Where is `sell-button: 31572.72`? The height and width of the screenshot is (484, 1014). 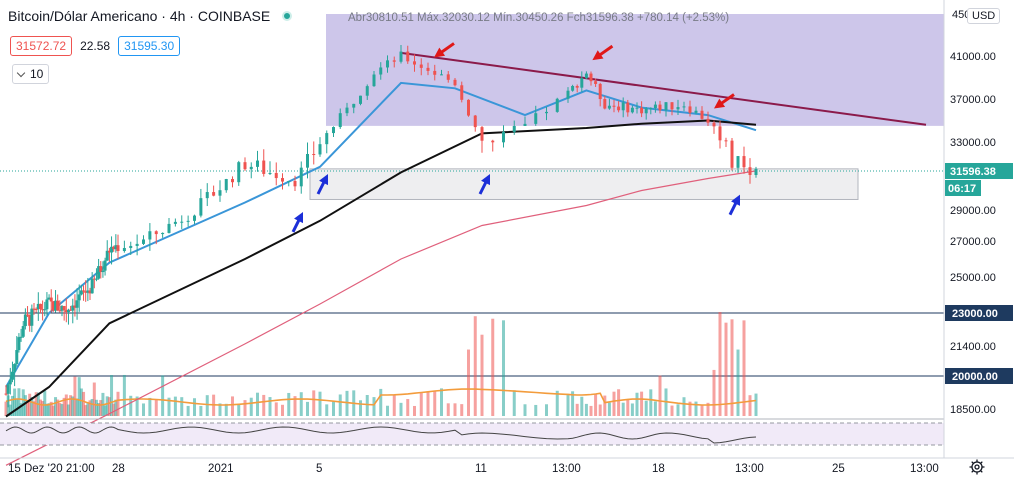
sell-button: 31572.72 is located at coordinates (41, 46).